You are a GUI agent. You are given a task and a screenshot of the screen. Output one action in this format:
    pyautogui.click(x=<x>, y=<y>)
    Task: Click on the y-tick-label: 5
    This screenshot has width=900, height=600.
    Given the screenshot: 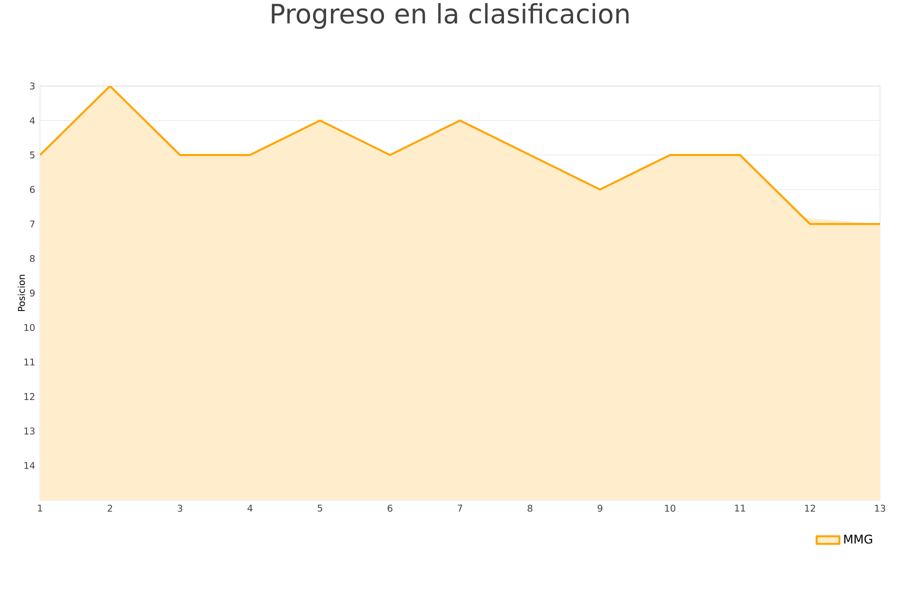 What is the action you would take?
    pyautogui.click(x=32, y=155)
    